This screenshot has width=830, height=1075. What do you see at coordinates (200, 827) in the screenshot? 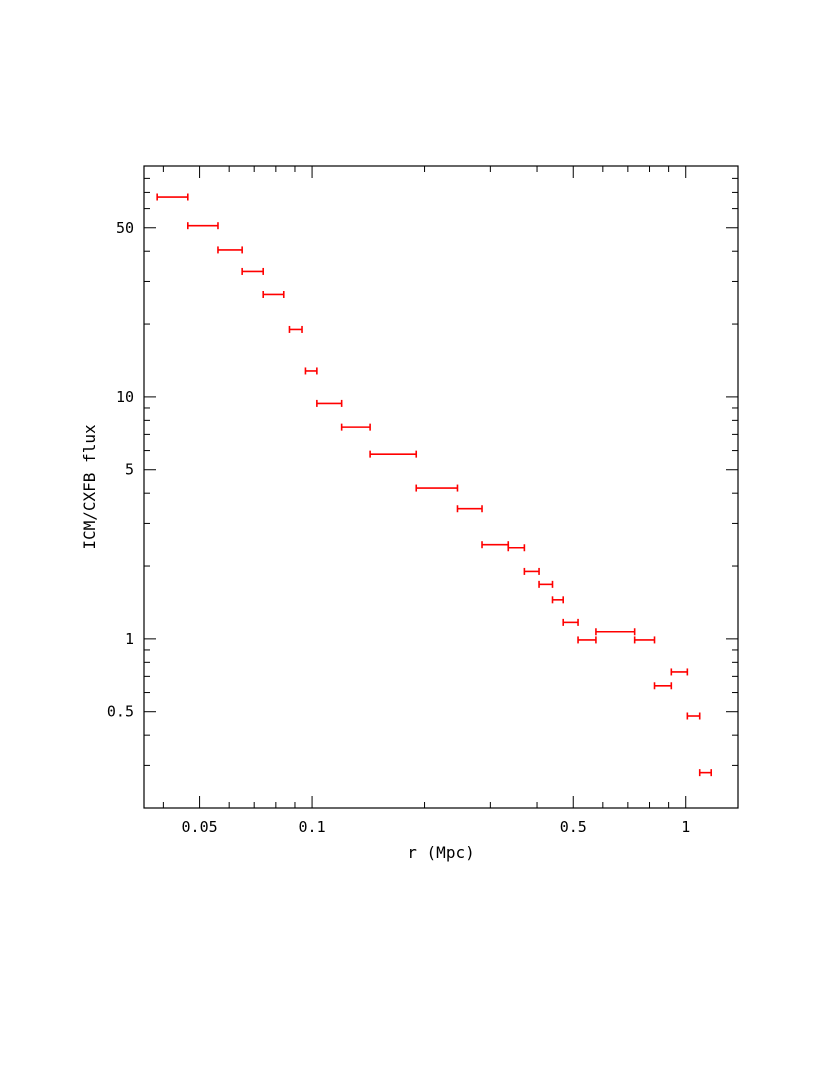
I see `x-tick-label: 0.05` at bounding box center [200, 827].